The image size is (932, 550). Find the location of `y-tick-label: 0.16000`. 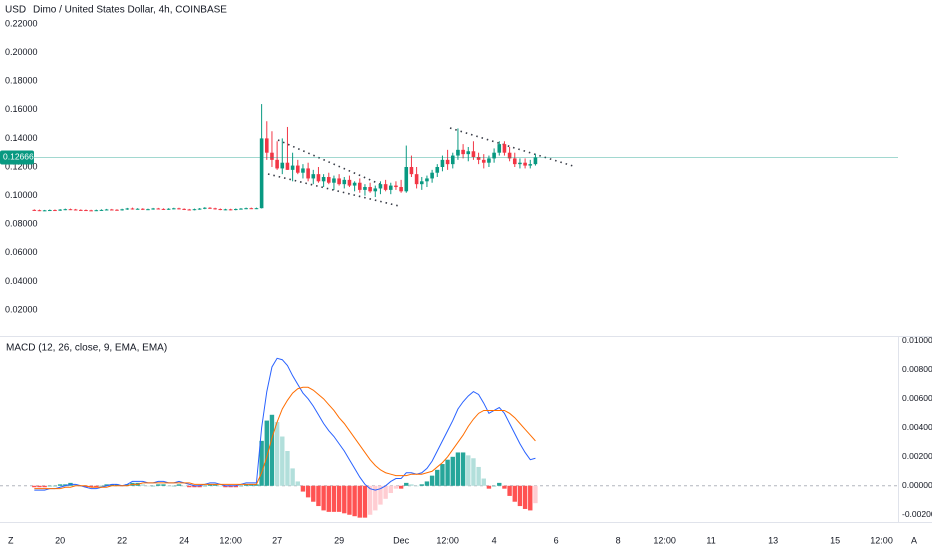

y-tick-label: 0.16000 is located at coordinates (21, 109).